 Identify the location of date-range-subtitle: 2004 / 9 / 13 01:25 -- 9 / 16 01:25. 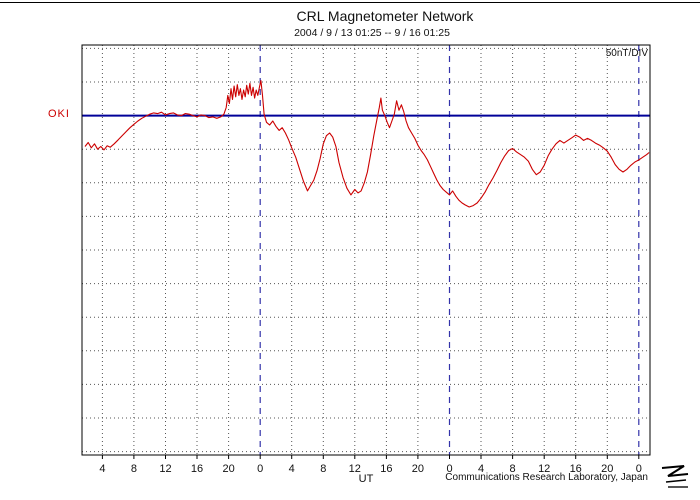
(372, 33).